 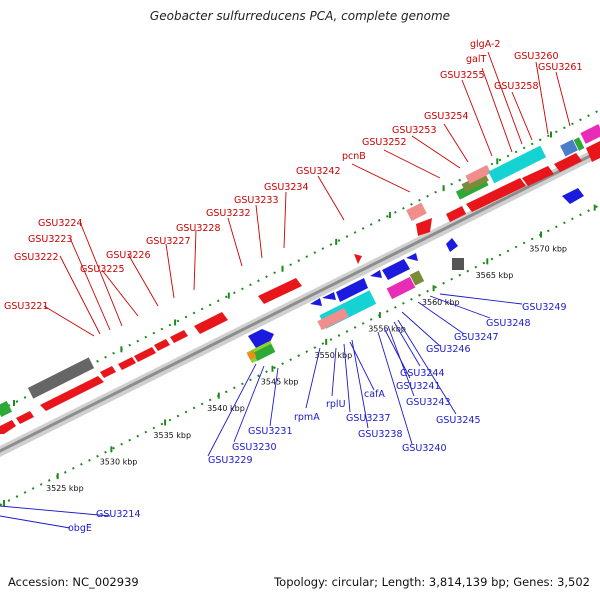 I want to click on gene-block-pink, so click(x=416, y=211).